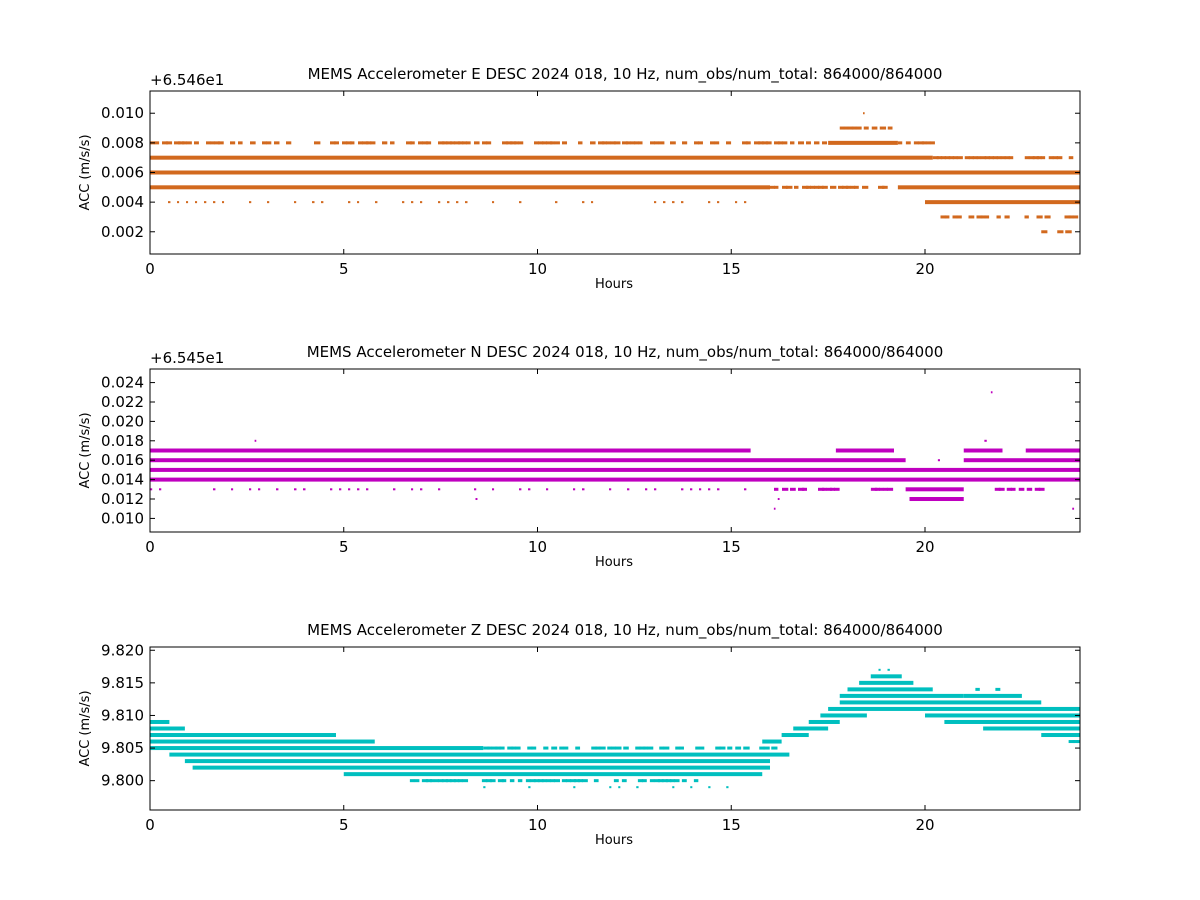  I want to click on data-marks, so click(615, 450).